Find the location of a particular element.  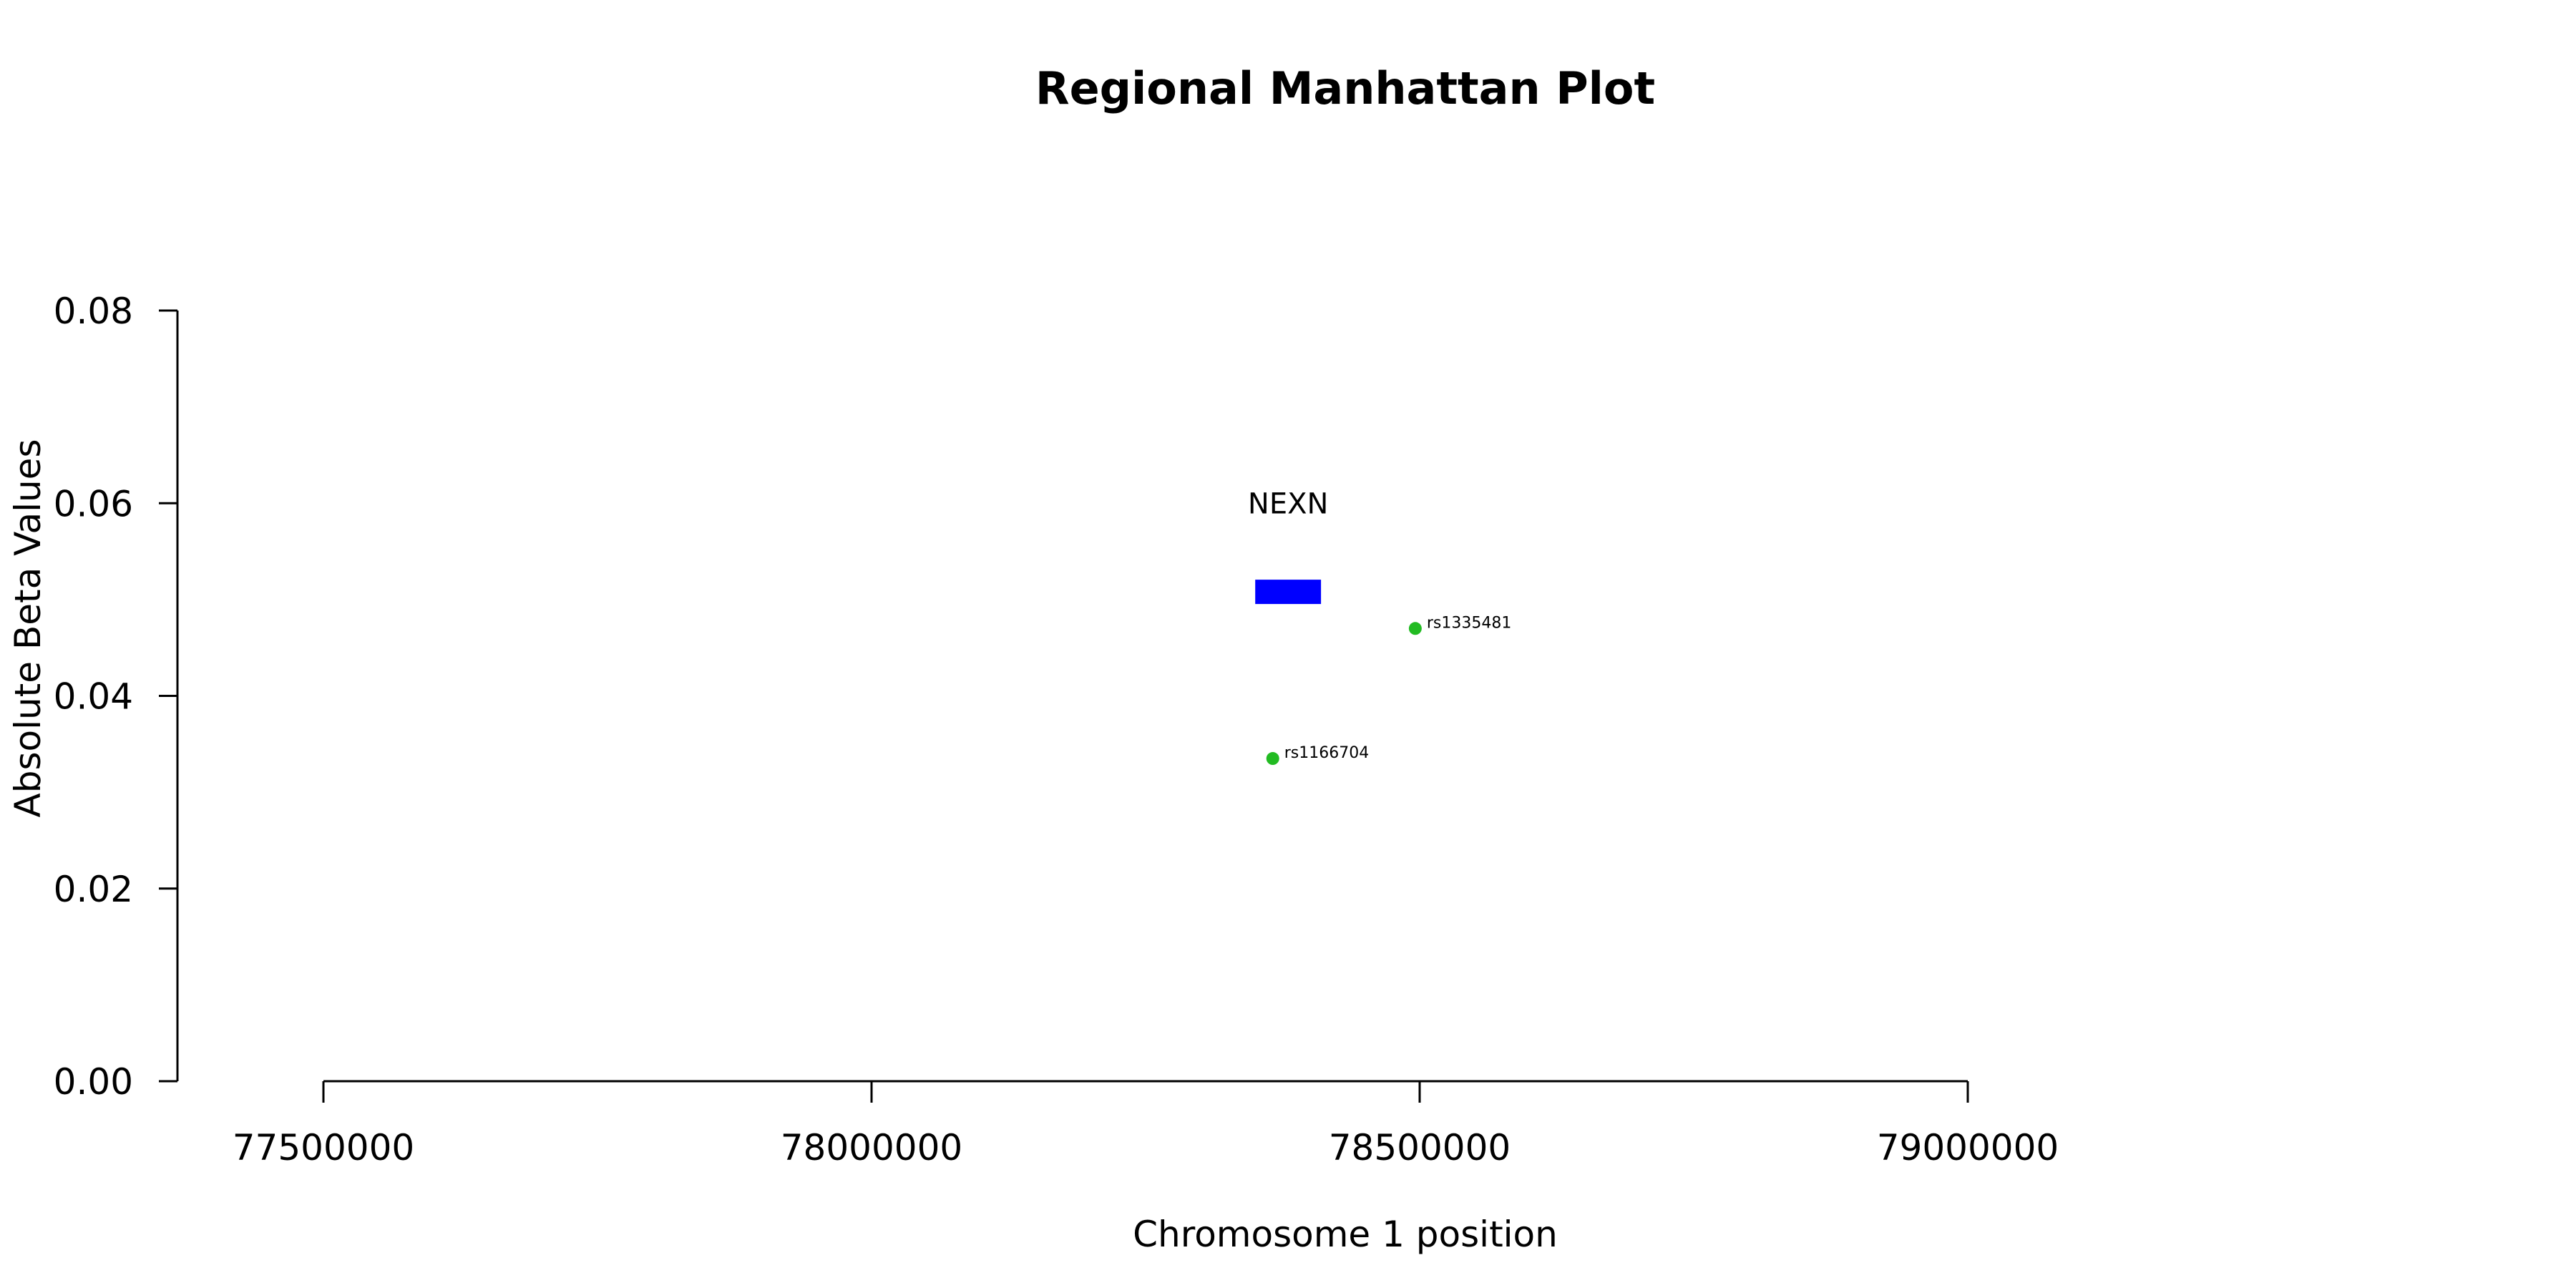

x-tick-label: 78000000 is located at coordinates (872, 1148).